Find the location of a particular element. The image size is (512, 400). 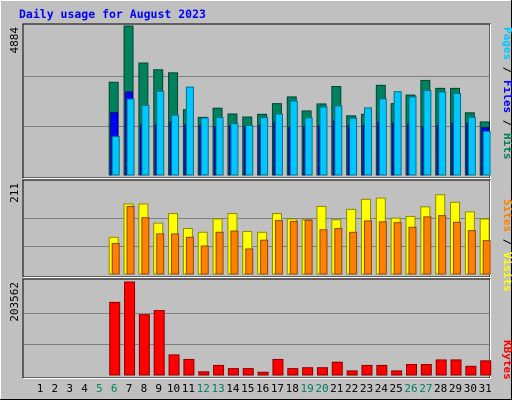

x-label-day-23: 23 is located at coordinates (366, 388).